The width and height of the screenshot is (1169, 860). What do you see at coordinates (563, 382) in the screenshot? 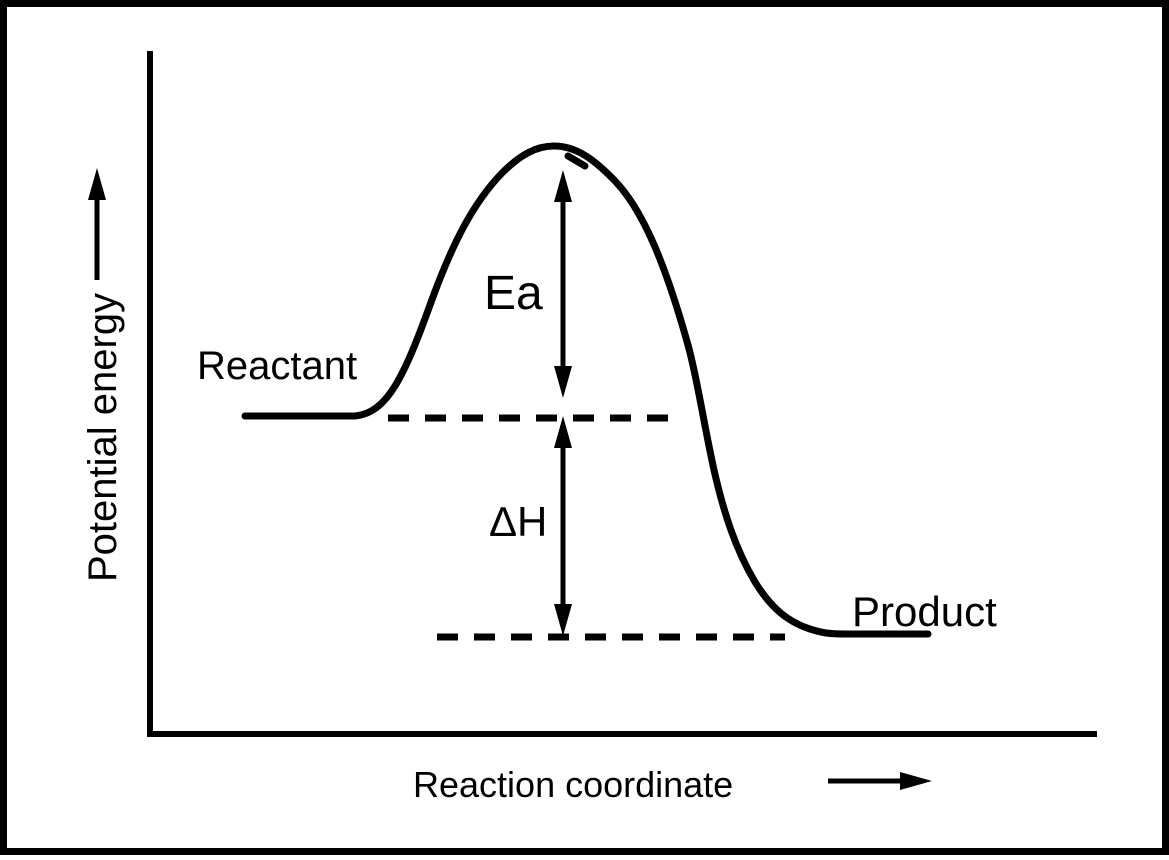
I see `ea-arrowhead-down-icon` at bounding box center [563, 382].